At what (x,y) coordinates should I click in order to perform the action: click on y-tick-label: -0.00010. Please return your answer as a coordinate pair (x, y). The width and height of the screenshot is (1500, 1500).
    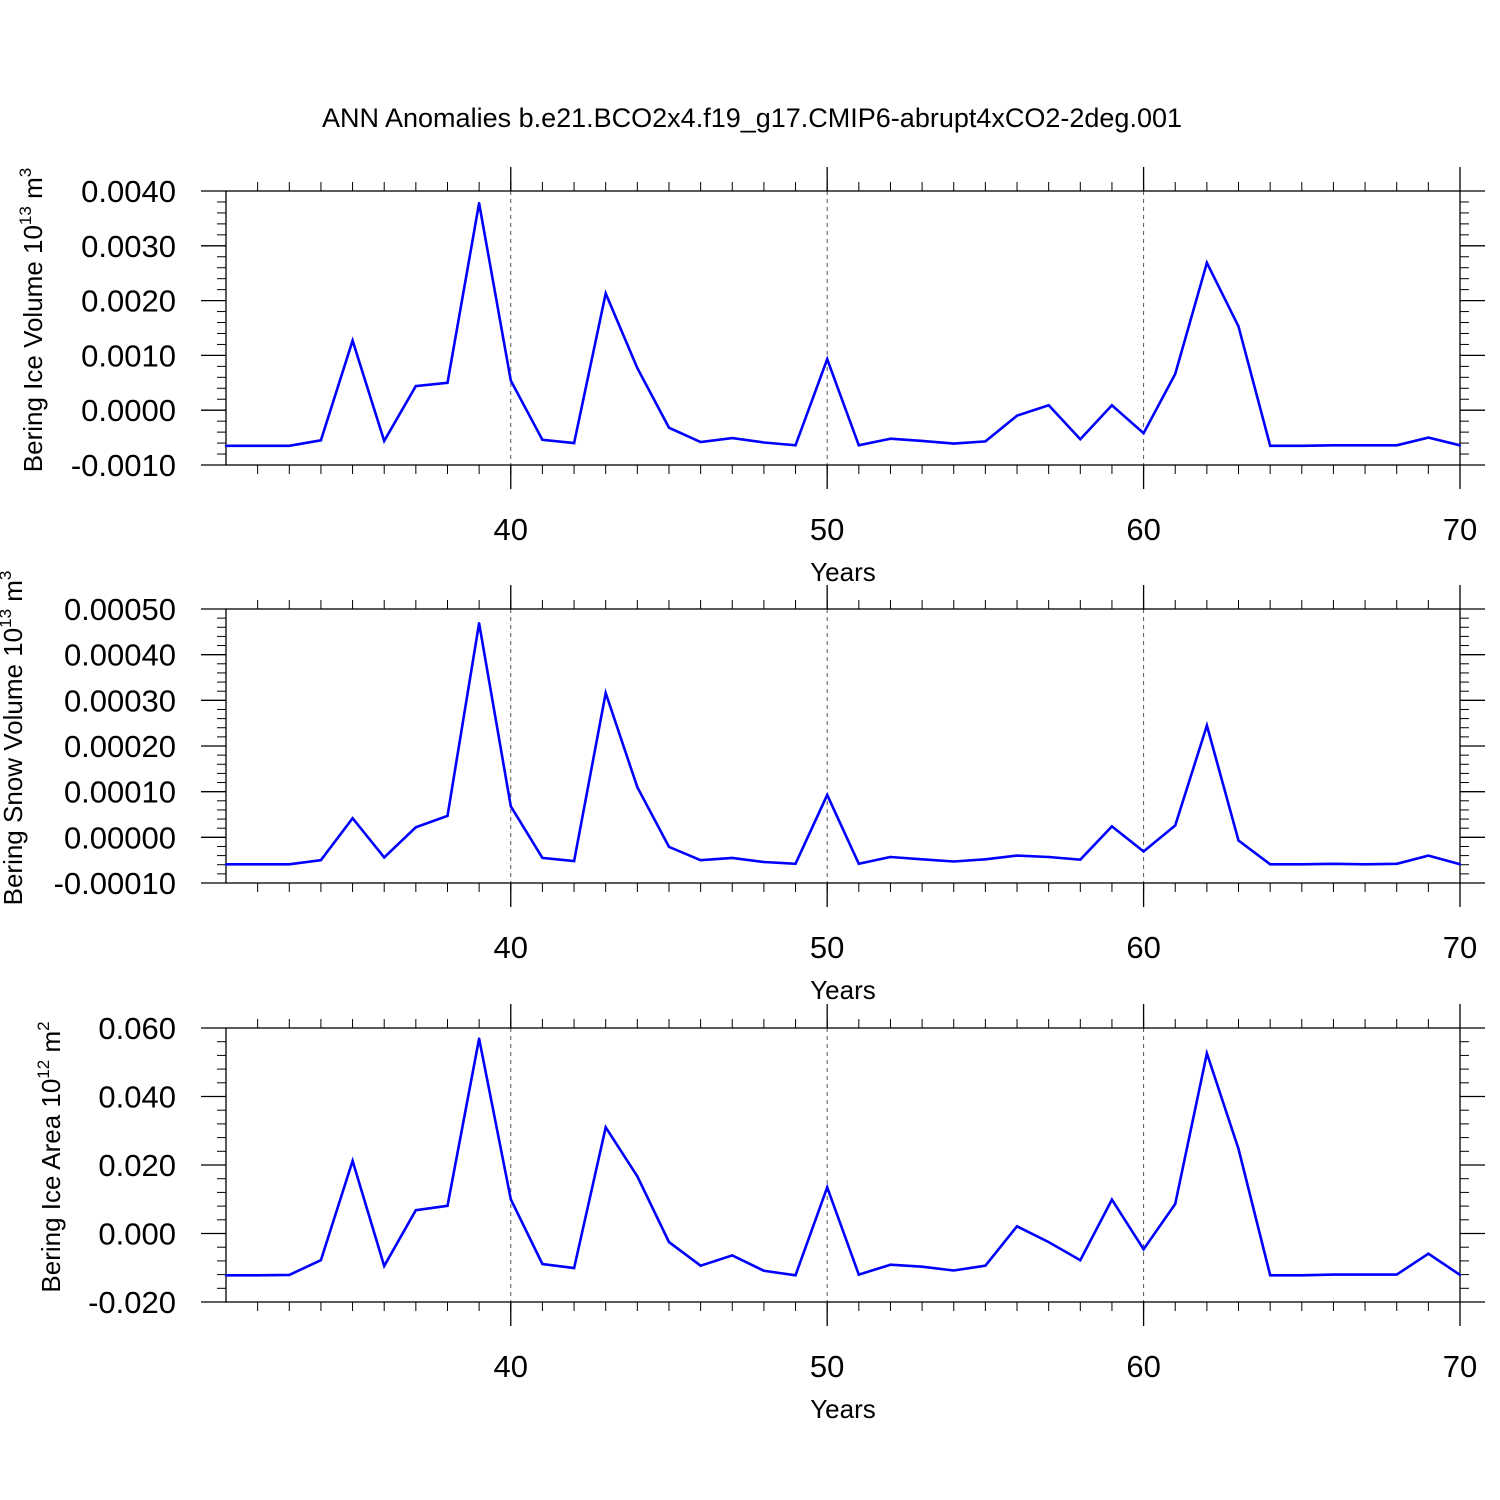
    Looking at the image, I should click on (115, 883).